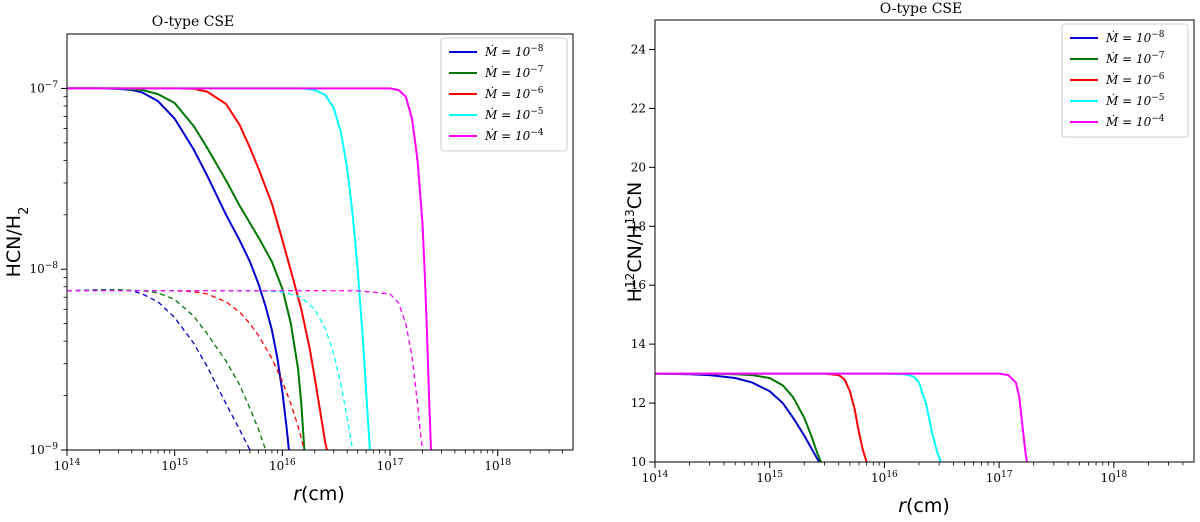 This screenshot has height=522, width=1200. What do you see at coordinates (43, 87) in the screenshot?
I see `y-tick-label: 10⁻⁷` at bounding box center [43, 87].